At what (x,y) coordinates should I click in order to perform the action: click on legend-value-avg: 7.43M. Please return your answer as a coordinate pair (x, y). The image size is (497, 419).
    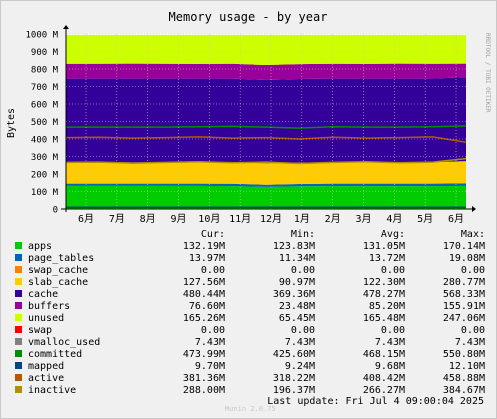
    Looking at the image, I should click on (389, 342).